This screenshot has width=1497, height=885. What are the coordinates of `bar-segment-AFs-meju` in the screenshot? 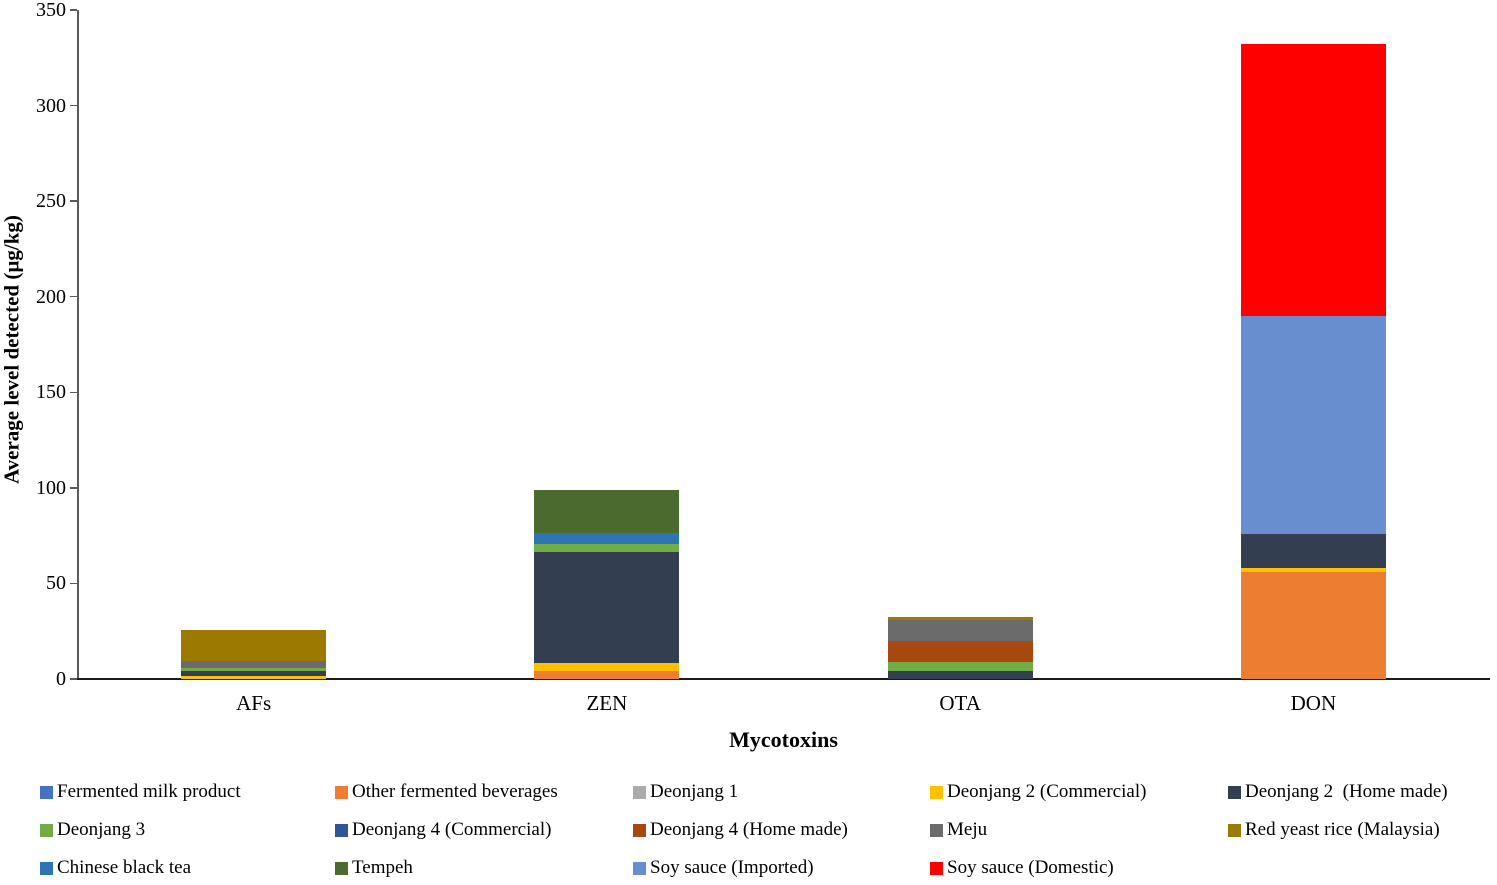 It's located at (254, 664).